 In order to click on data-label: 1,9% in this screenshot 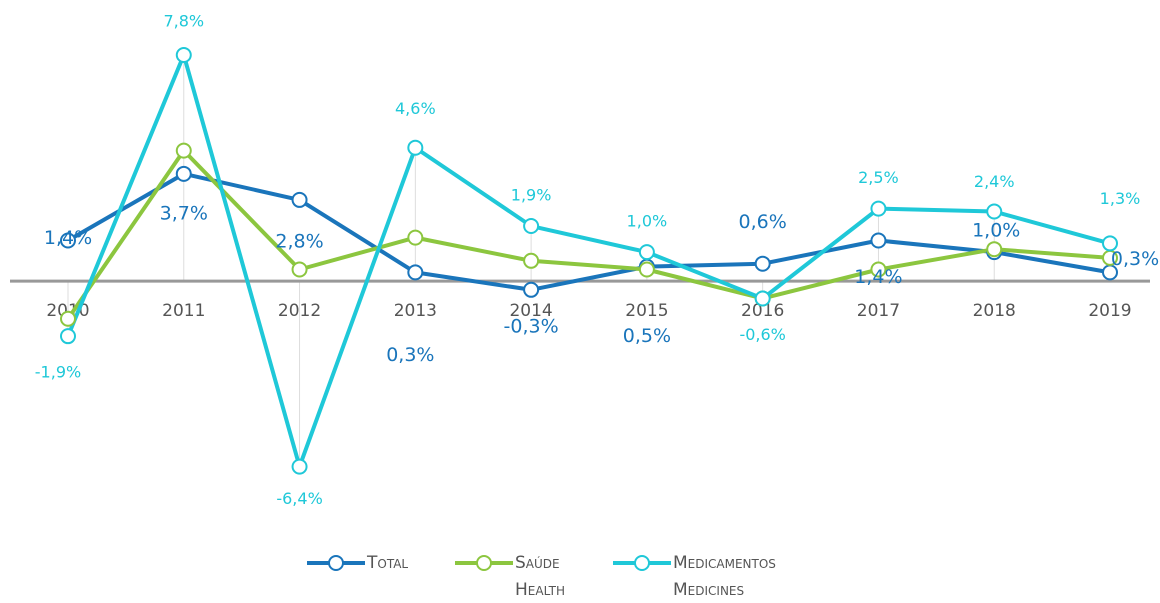, I will do `click(531, 195)`.